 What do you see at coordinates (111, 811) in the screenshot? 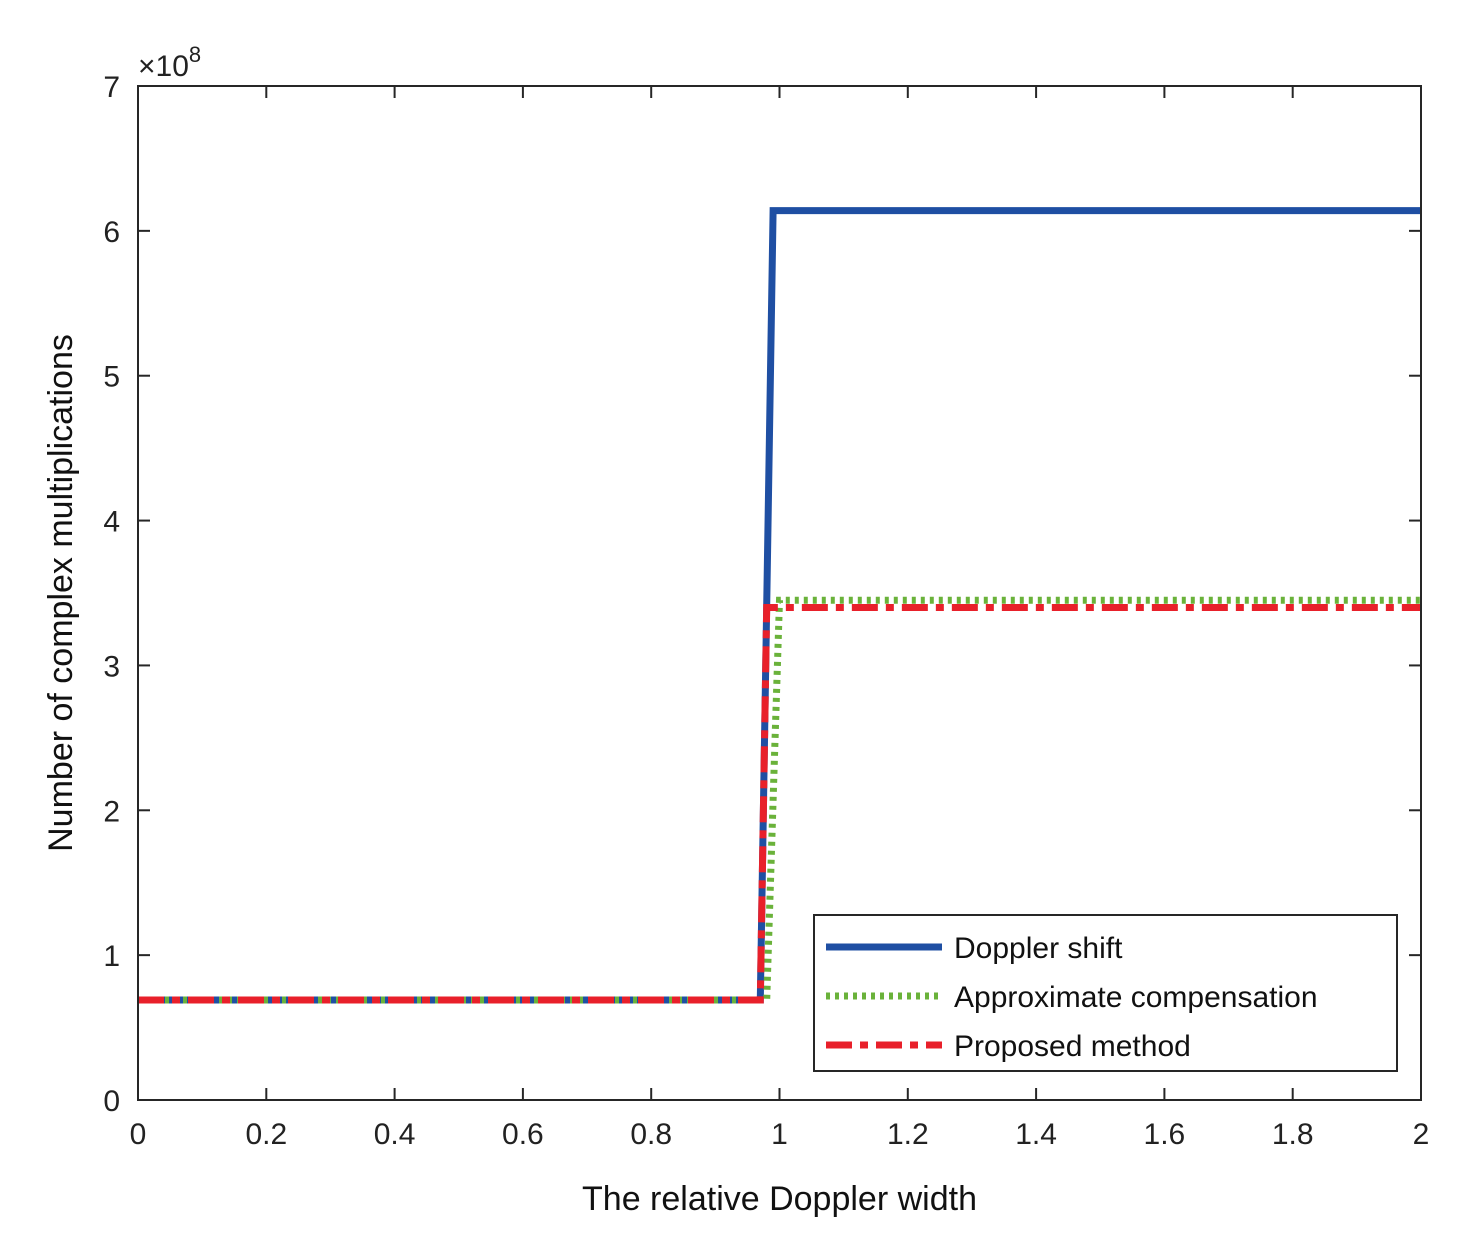
I see `y-tick-label: 2` at bounding box center [111, 811].